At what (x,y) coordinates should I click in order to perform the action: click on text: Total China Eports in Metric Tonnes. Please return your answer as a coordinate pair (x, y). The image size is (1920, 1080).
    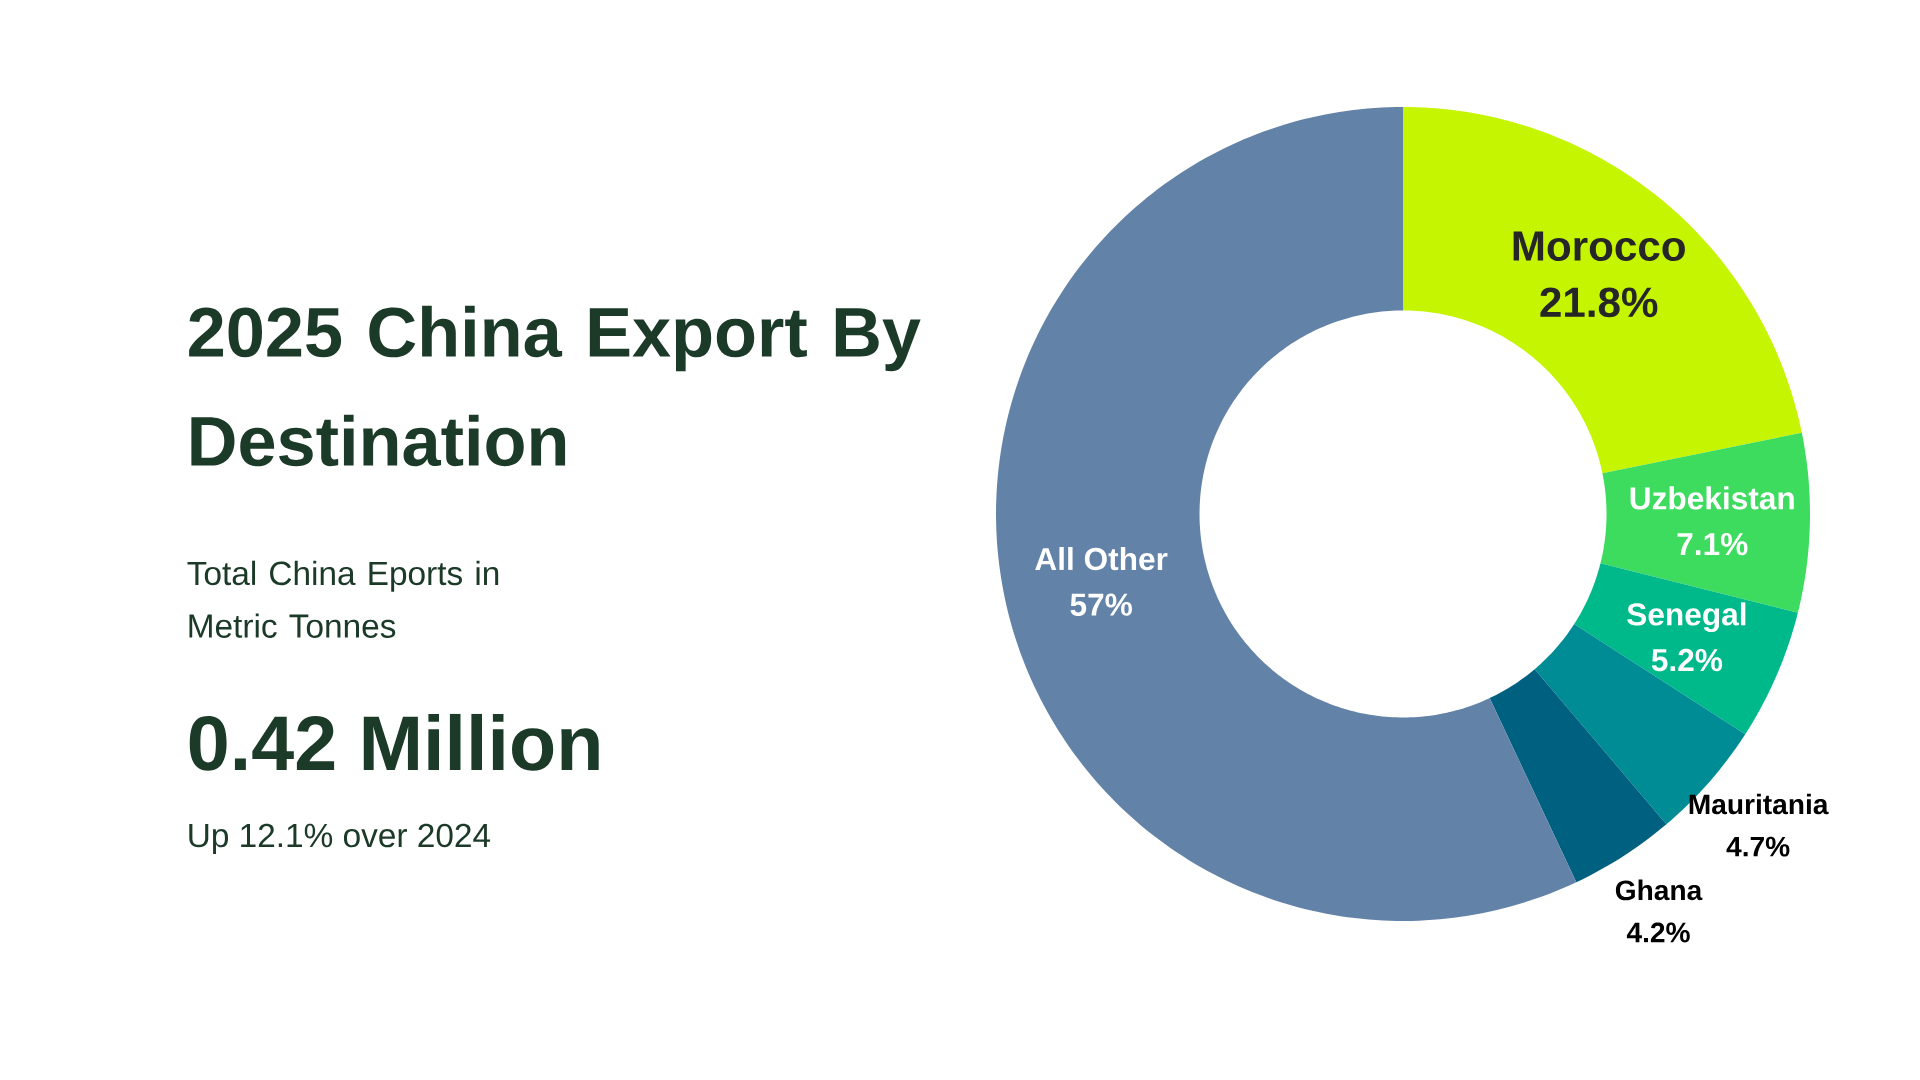
    Looking at the image, I should click on (343, 599).